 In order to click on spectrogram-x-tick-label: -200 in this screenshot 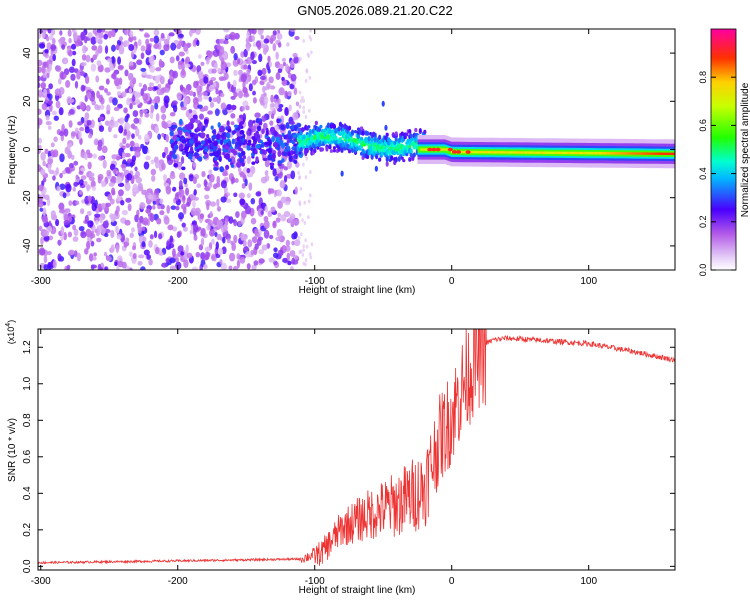, I will do `click(178, 281)`.